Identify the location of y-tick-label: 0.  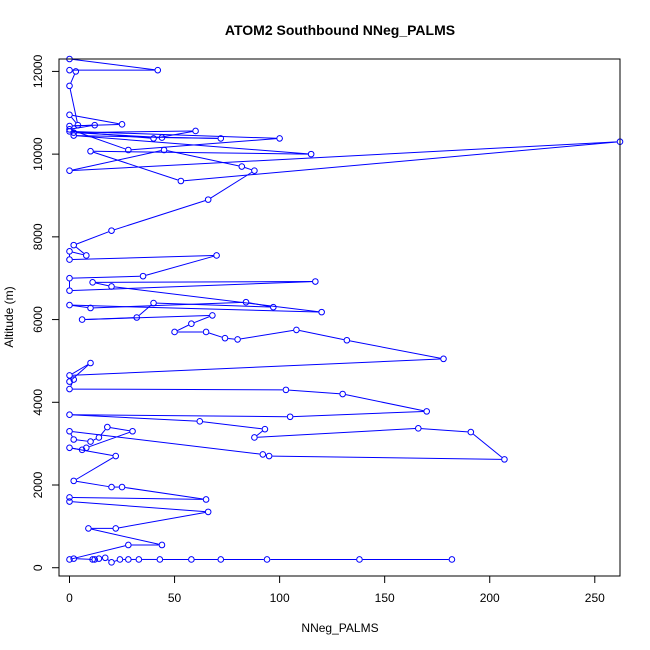
(38, 567).